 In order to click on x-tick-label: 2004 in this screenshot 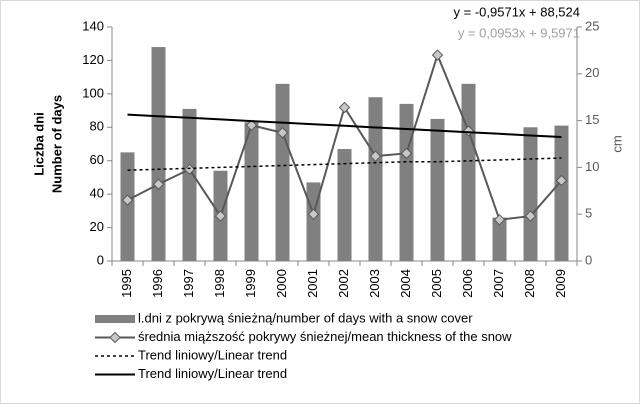, I will do `click(405, 283)`.